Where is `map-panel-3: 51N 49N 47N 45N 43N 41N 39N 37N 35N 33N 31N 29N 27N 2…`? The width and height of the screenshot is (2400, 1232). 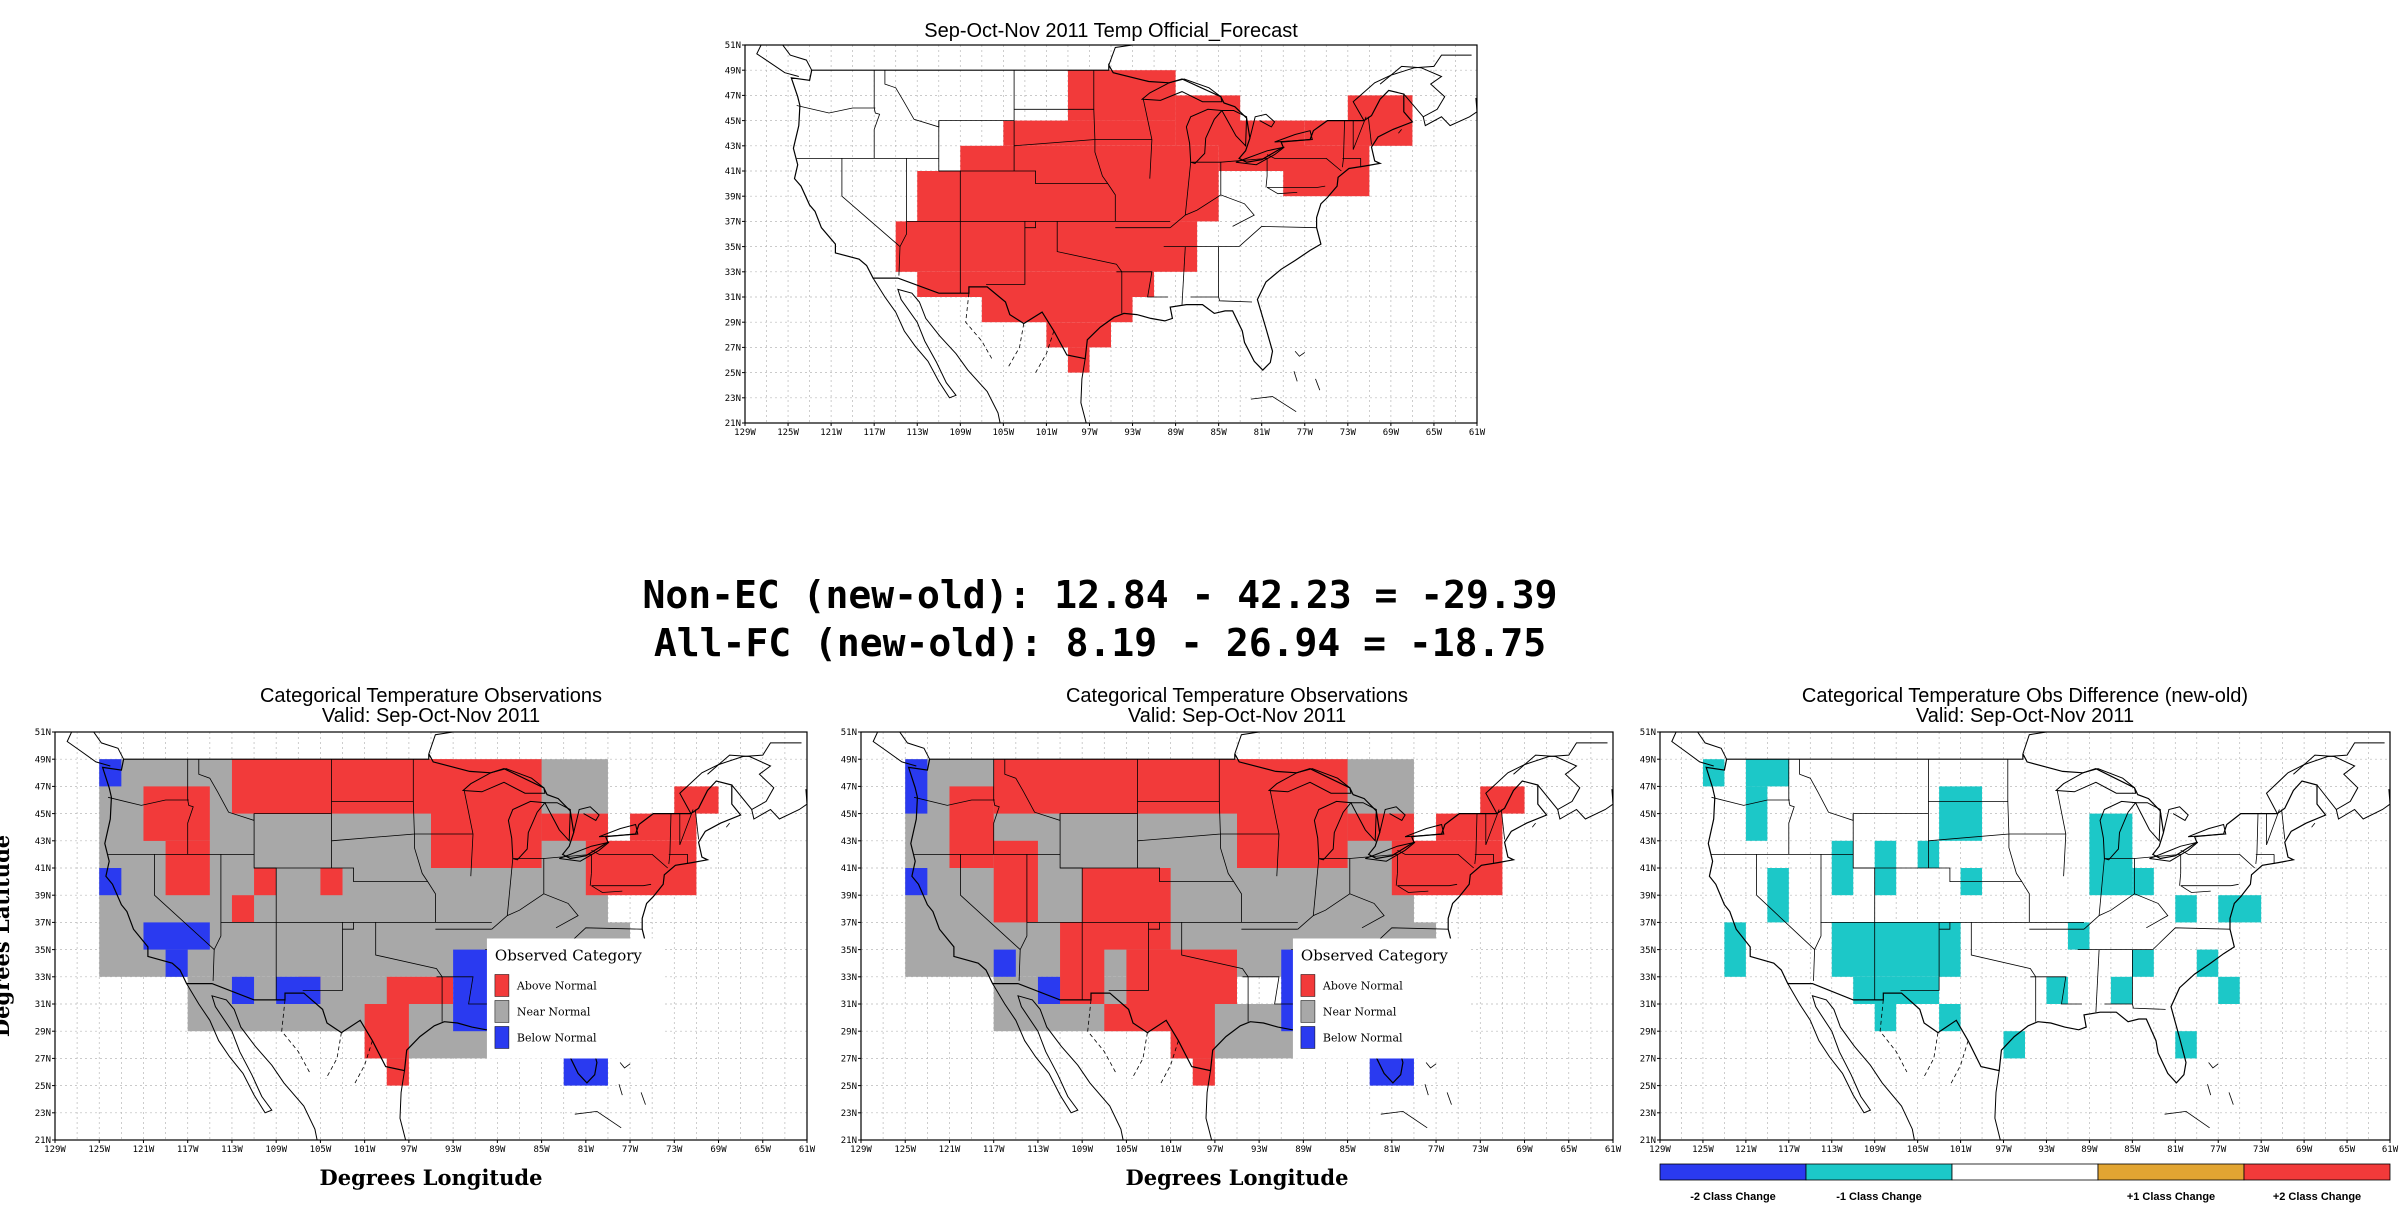 map-panel-3: 51N 49N 47N 45N 43N 41N 39N 37N 35N 33N 31N 29N 27N 2… is located at coordinates (1231, 937).